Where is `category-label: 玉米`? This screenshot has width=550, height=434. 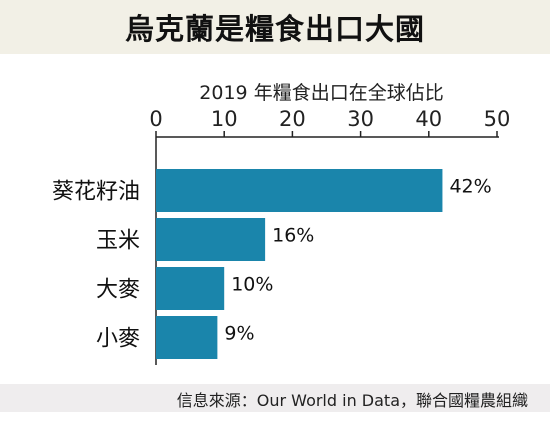
category-label: 玉米 is located at coordinates (118, 241).